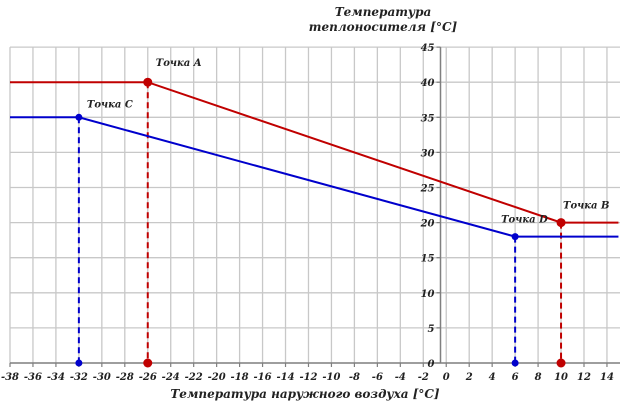 The height and width of the screenshot is (404, 624). What do you see at coordinates (428, 294) in the screenshot?
I see `y-tick-label: 10` at bounding box center [428, 294].